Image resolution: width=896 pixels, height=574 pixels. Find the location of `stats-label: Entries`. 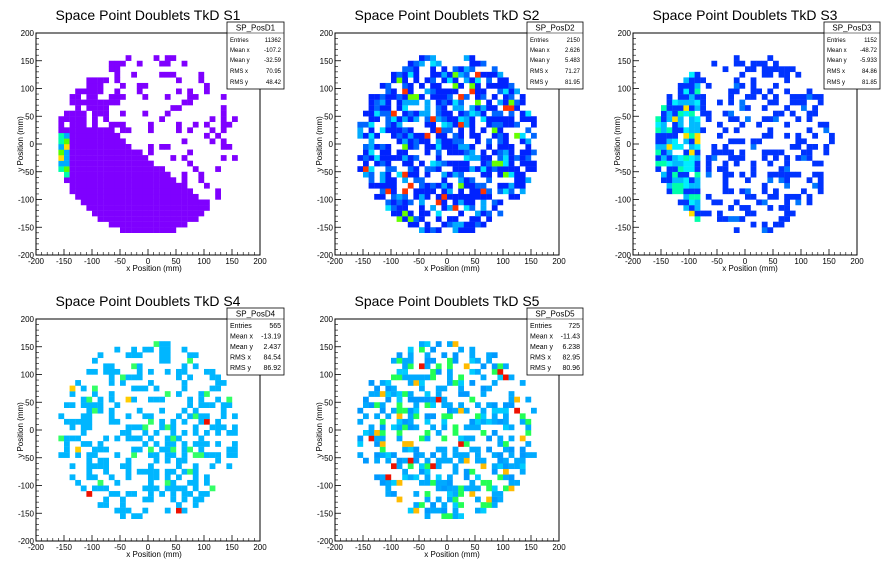

stats-label: Entries is located at coordinates (241, 326).